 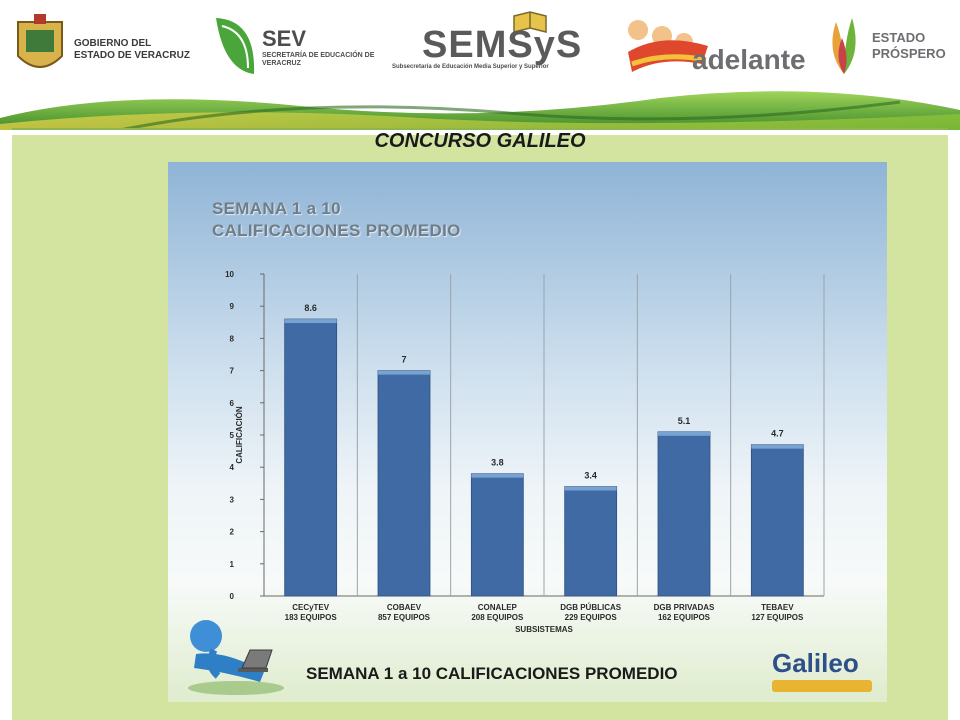 What do you see at coordinates (684, 607) in the screenshot?
I see `x-tick-label: DGB PRIVADAS` at bounding box center [684, 607].